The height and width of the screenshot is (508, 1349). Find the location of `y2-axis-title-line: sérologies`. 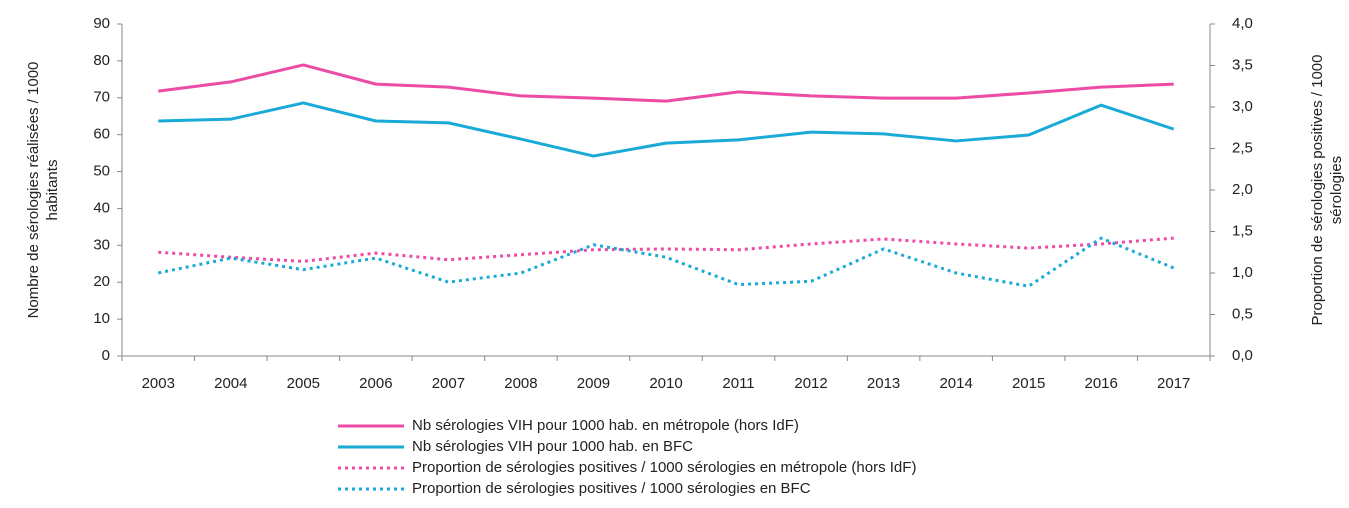

y2-axis-title-line: sérologies is located at coordinates (1336, 190).